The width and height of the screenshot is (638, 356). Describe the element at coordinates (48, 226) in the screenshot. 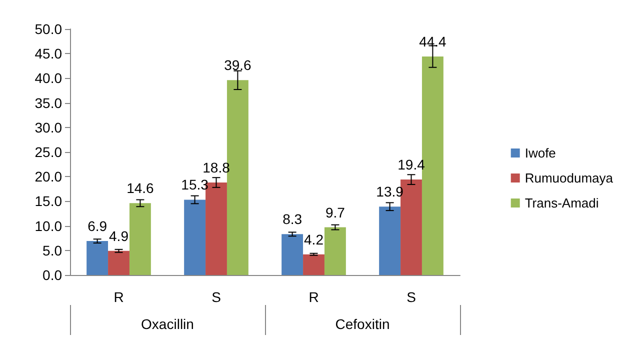

I see `y-tick-label: 10.0` at that location.